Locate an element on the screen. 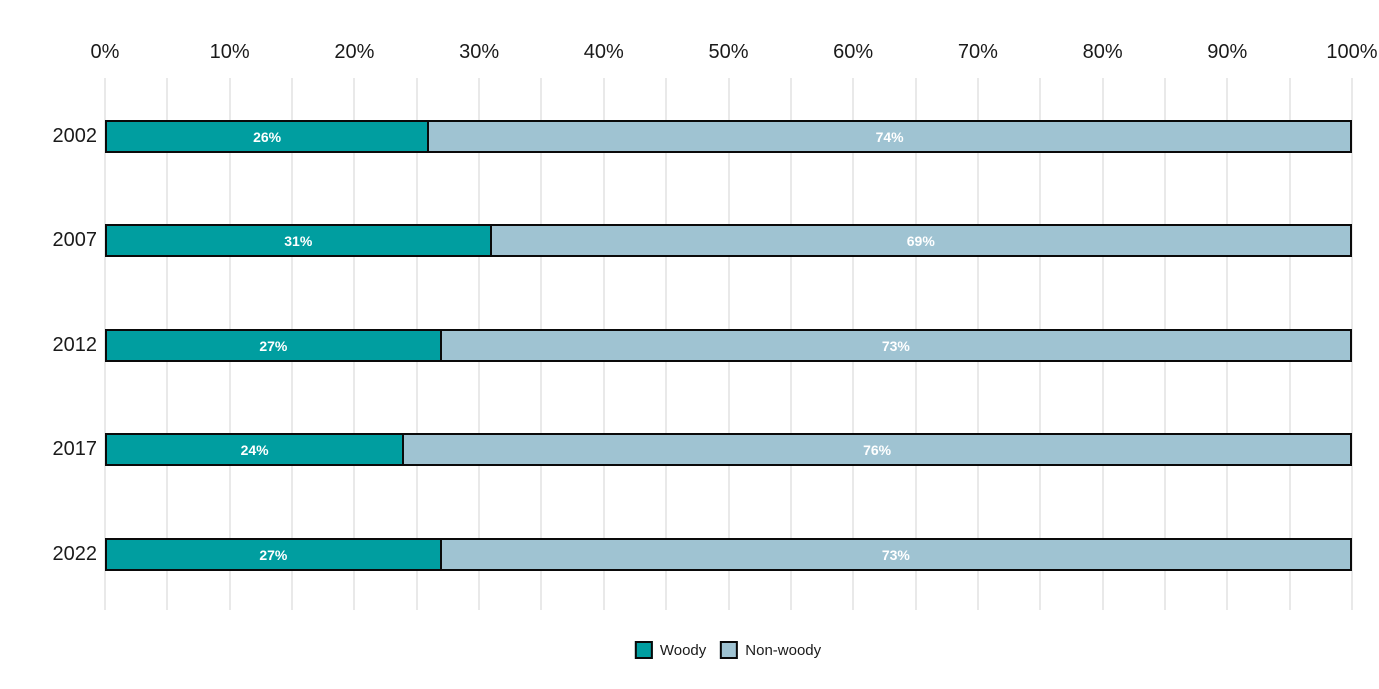 This screenshot has width=1379, height=689. legend-item-non-woody: Non-woody is located at coordinates (770, 650).